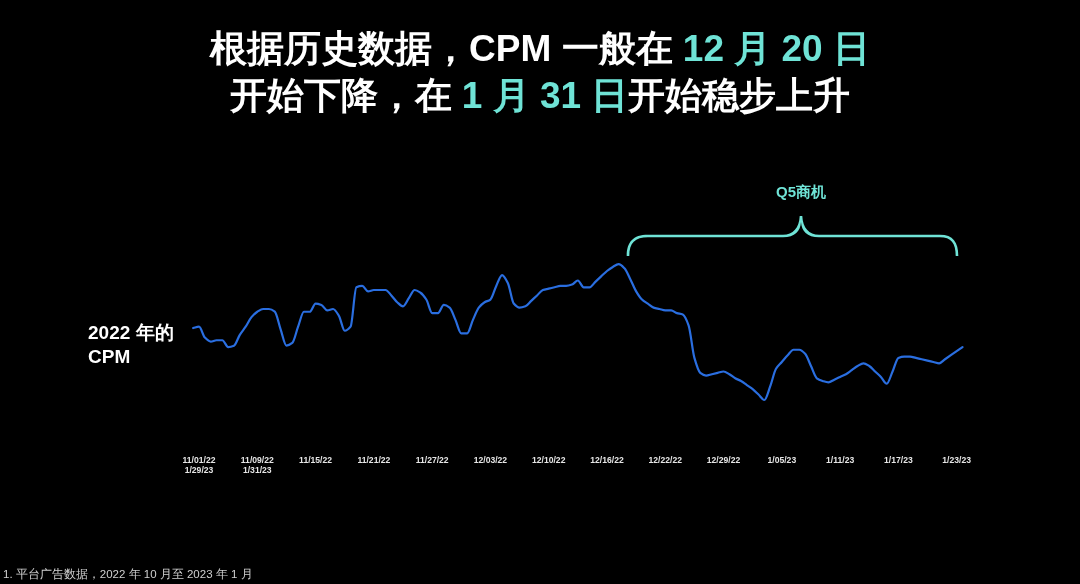 This screenshot has height=584, width=1080. What do you see at coordinates (490, 460) in the screenshot?
I see `x-tick: 12/03/22` at bounding box center [490, 460].